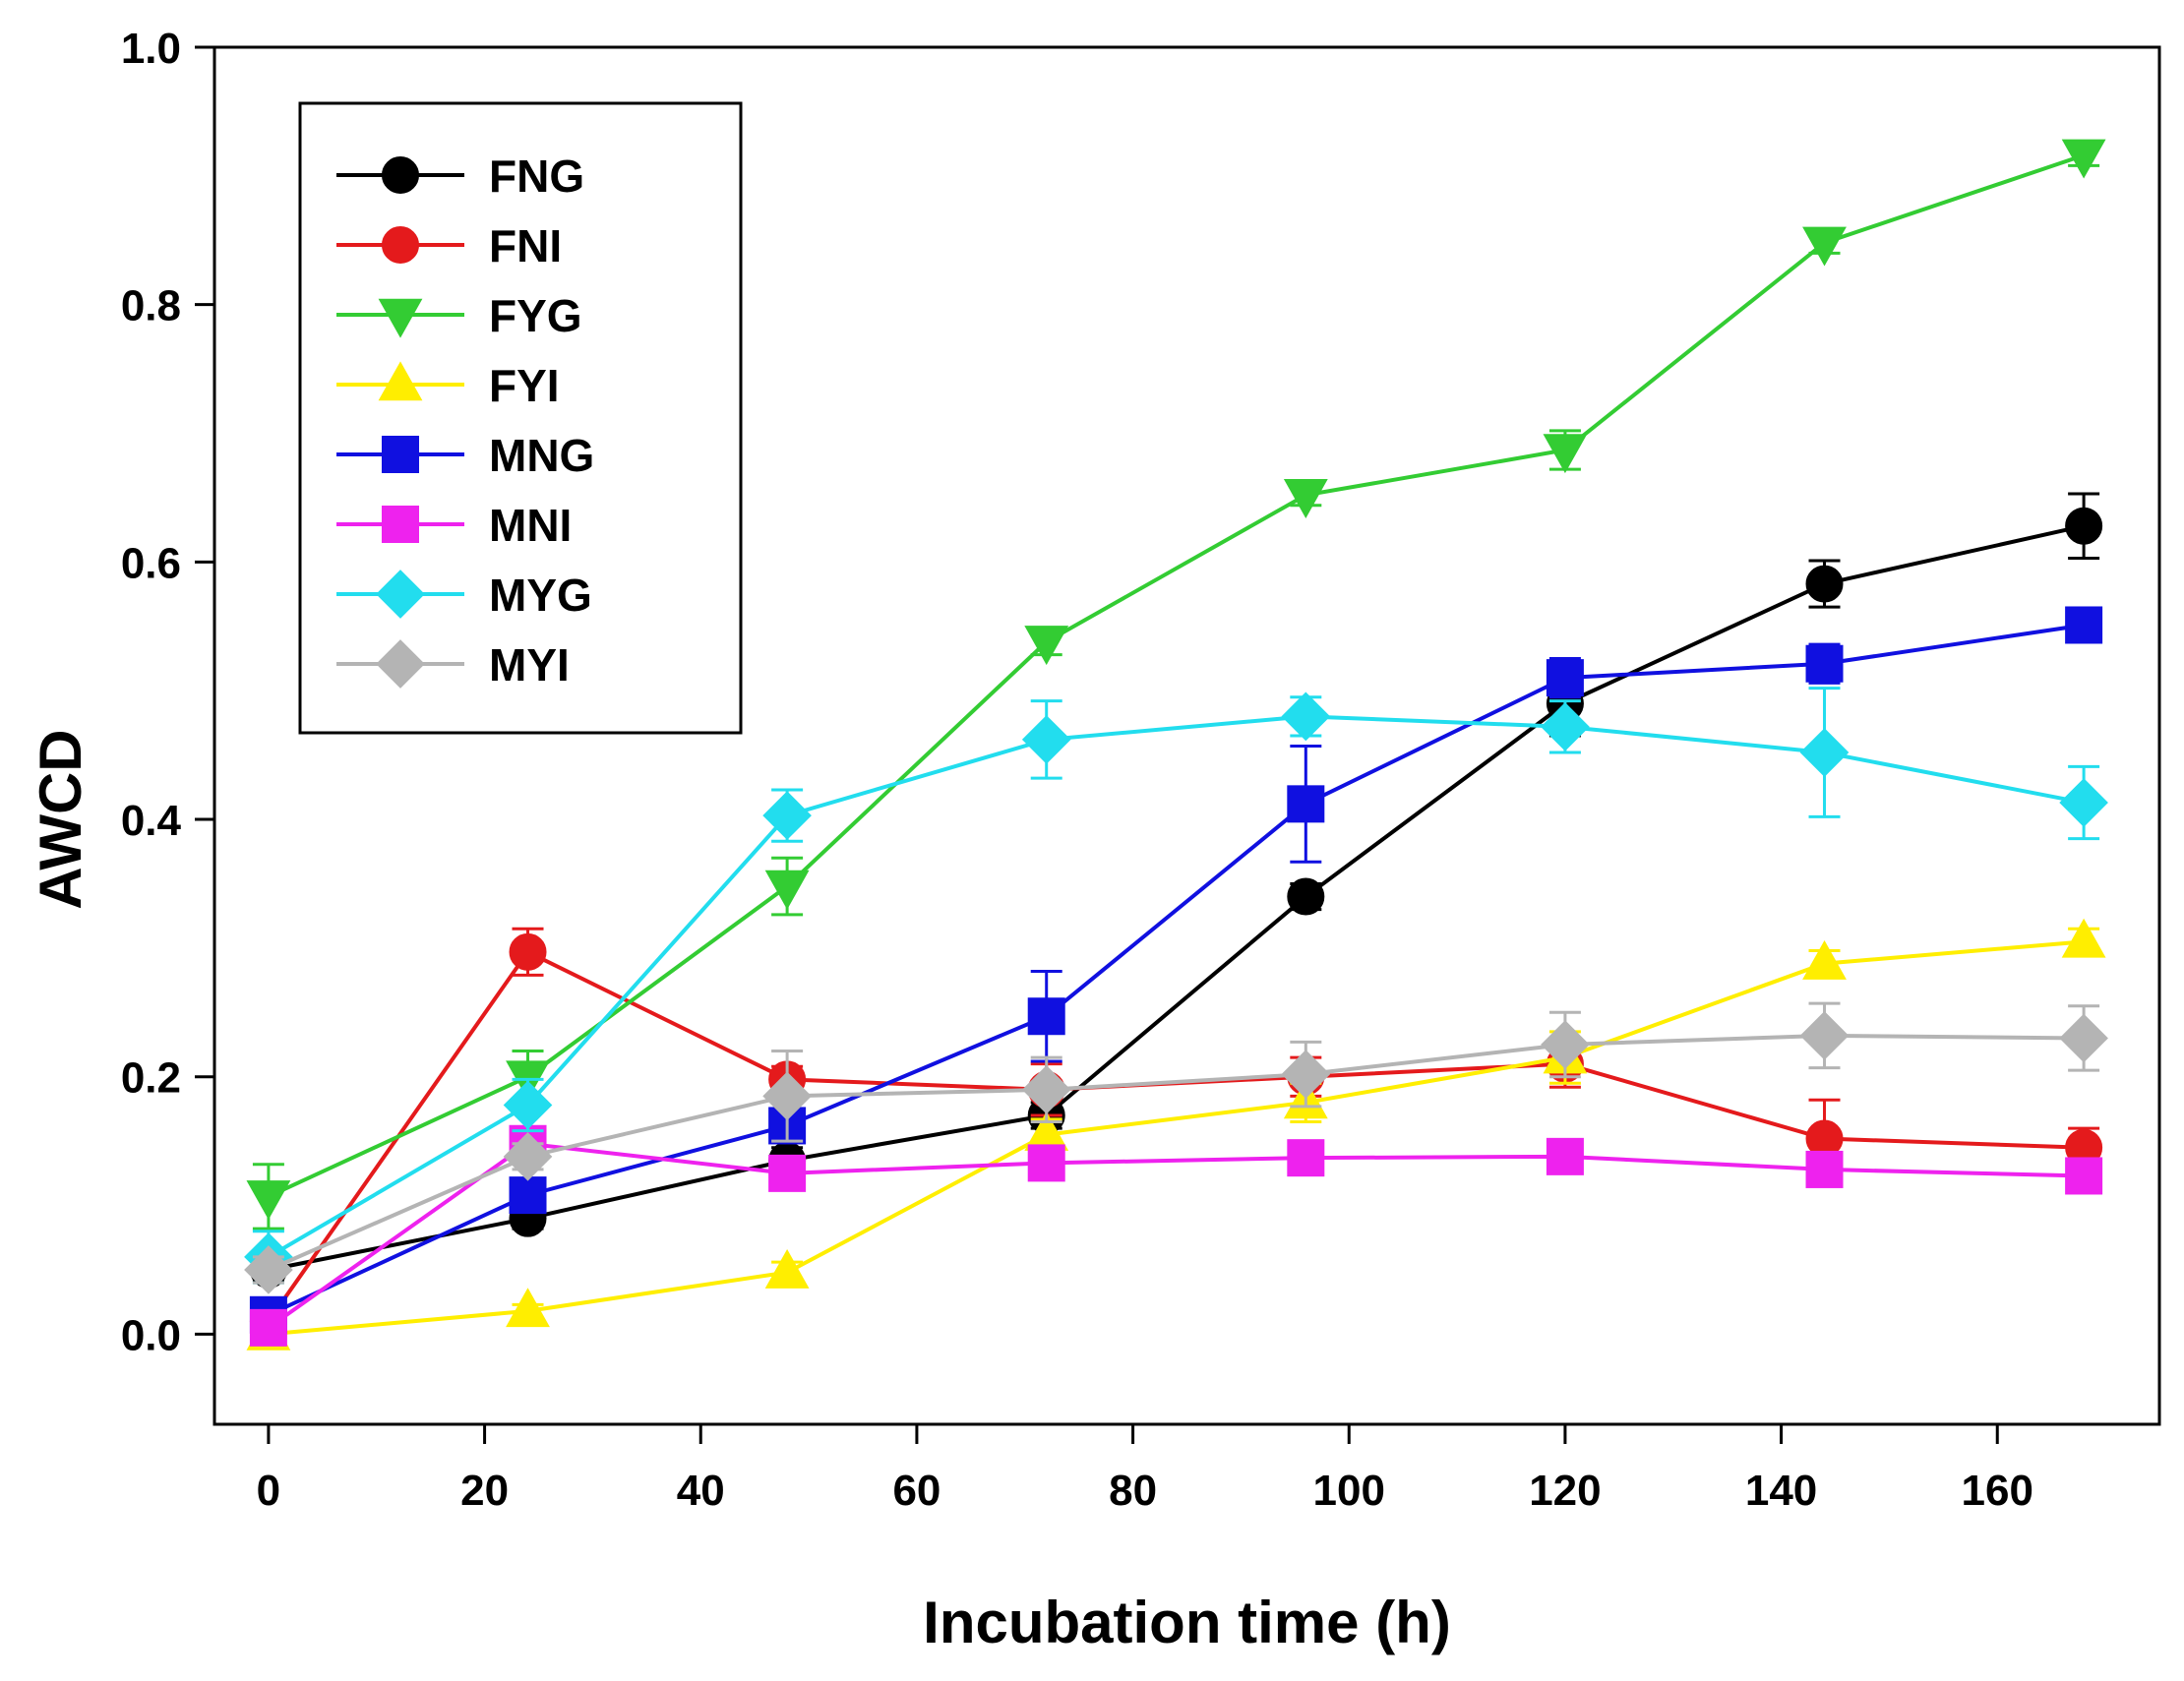 The height and width of the screenshot is (1681, 2184). I want to click on legend-item-fni: FNI, so click(449, 245).